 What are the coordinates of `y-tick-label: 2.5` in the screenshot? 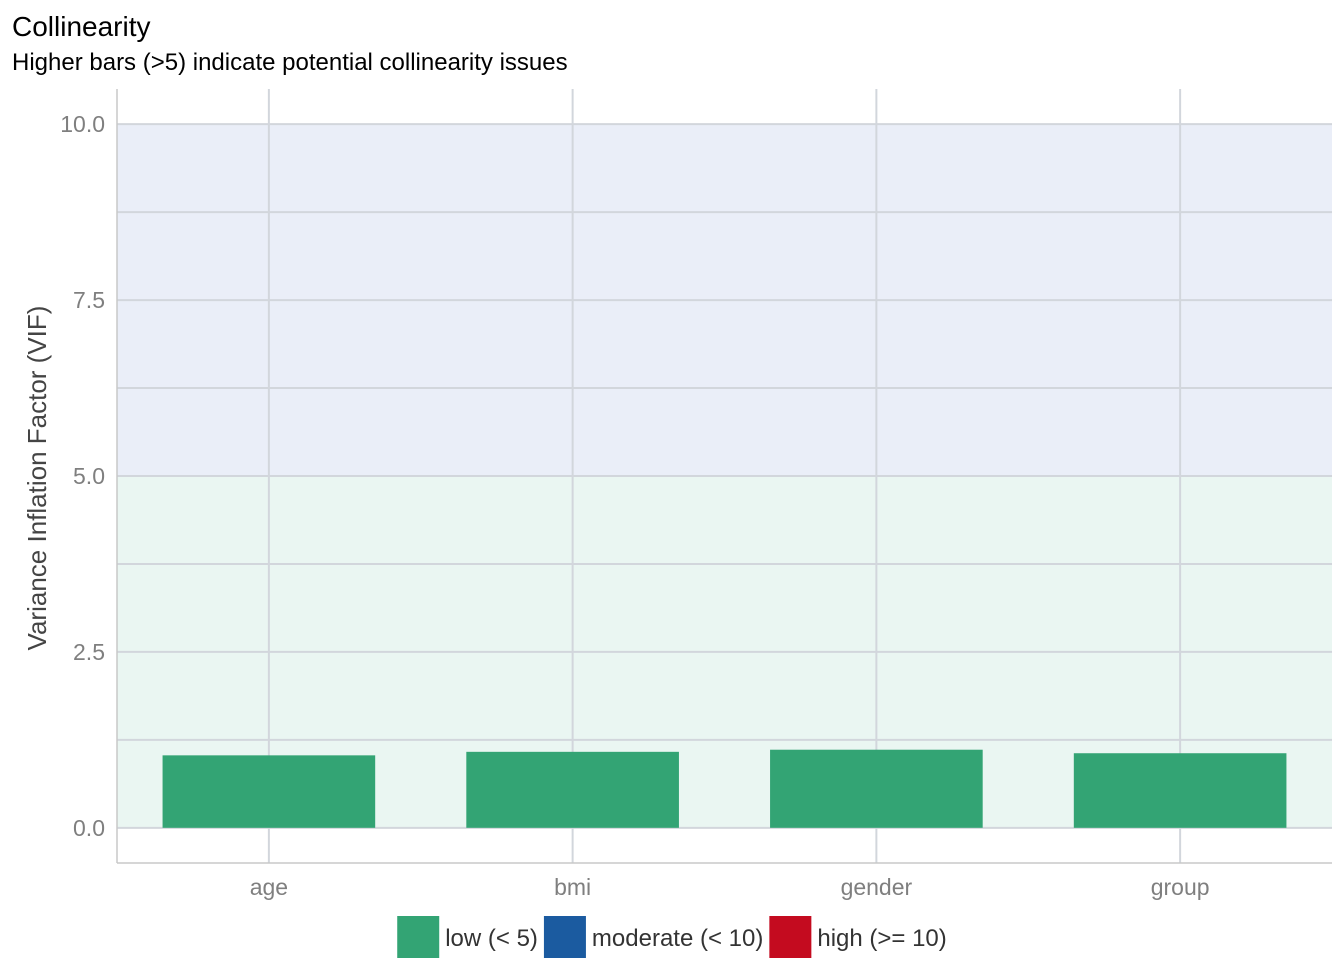 It's located at (89, 652).